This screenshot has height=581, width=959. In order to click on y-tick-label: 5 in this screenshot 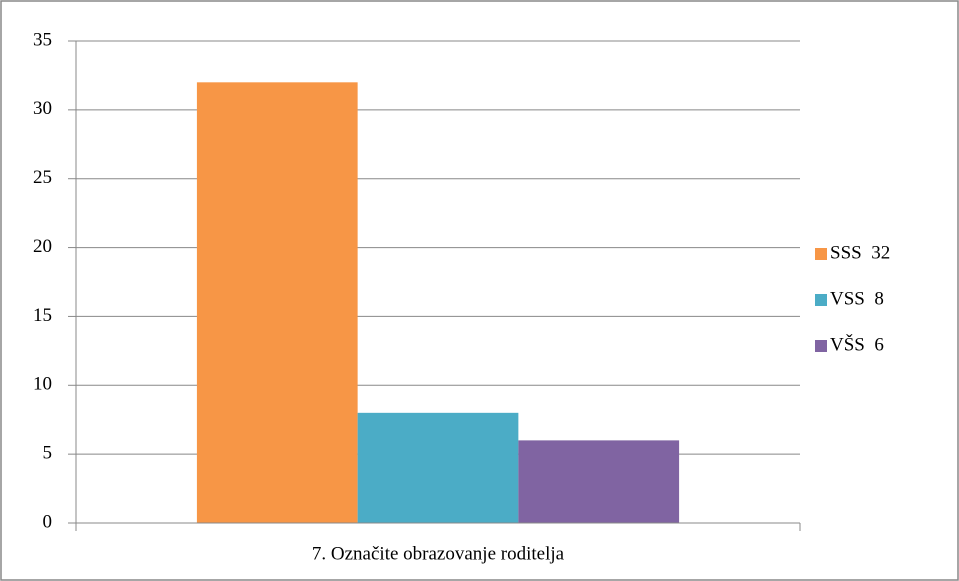, I will do `click(48, 453)`.